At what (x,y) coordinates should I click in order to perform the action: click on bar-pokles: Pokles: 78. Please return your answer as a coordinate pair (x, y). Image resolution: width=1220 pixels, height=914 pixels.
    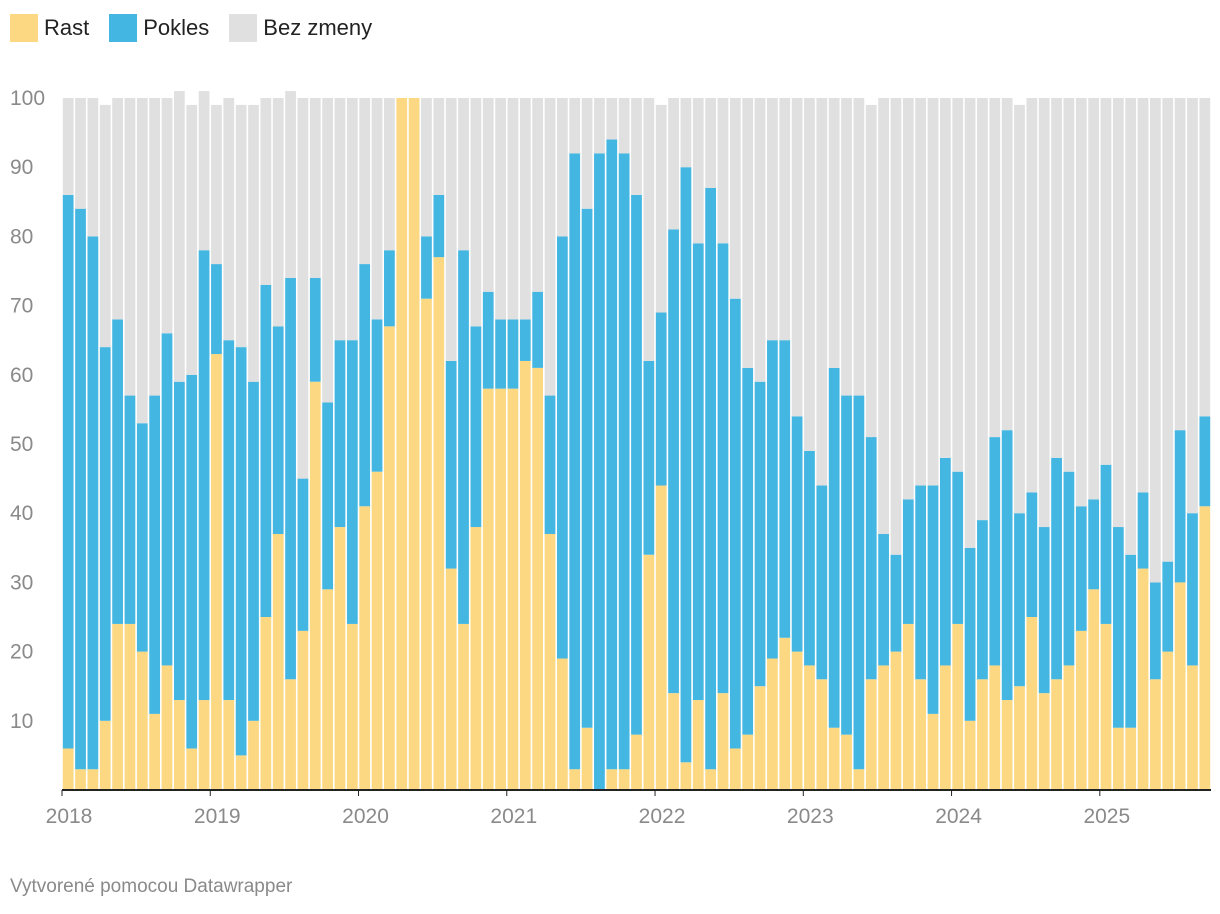
    Looking at the image, I should click on (636, 464).